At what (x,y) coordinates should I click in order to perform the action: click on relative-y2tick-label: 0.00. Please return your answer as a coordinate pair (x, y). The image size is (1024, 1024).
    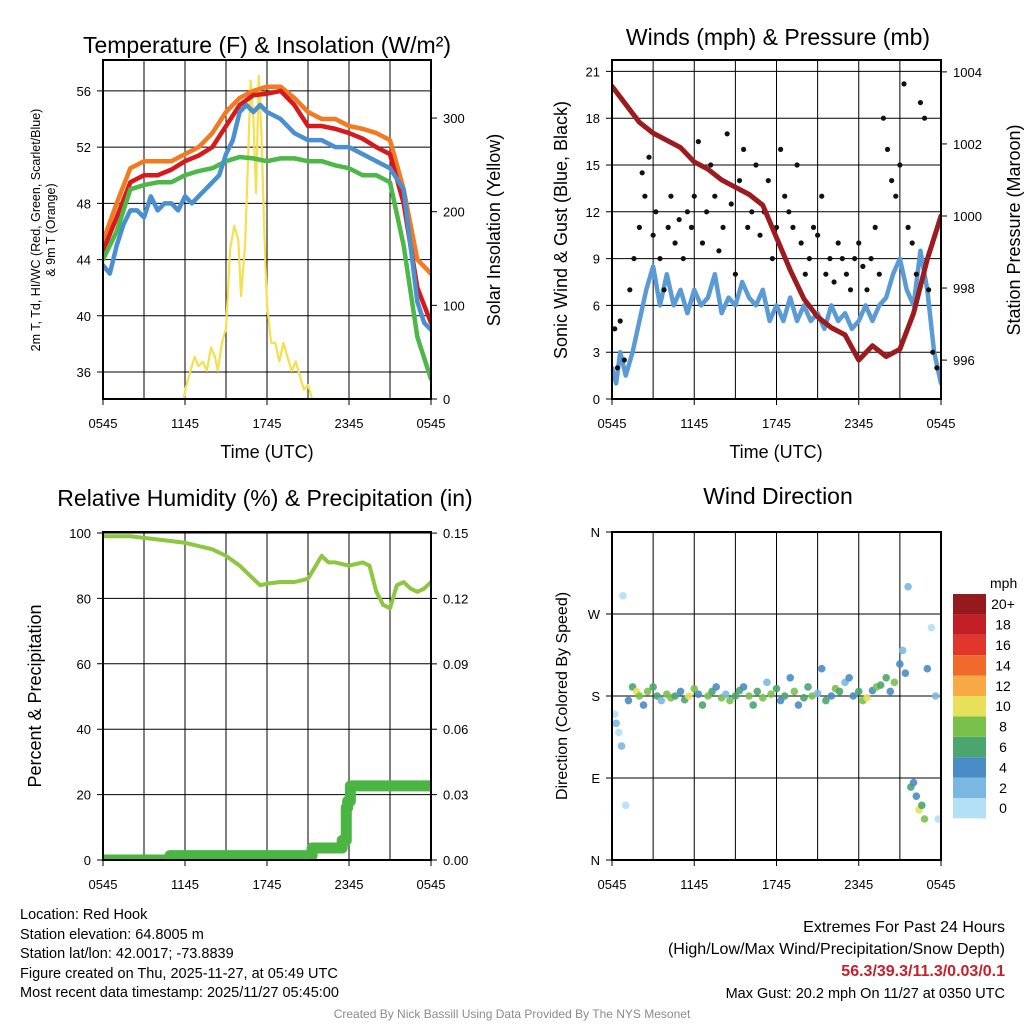
    Looking at the image, I should click on (455, 860).